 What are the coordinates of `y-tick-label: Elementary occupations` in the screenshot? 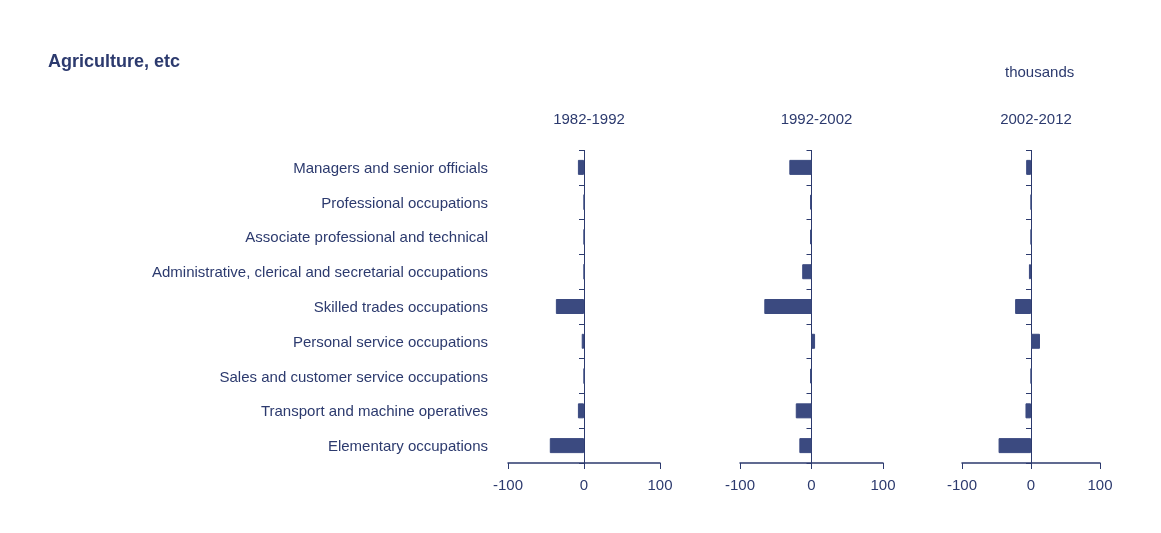 It's located at (407, 446).